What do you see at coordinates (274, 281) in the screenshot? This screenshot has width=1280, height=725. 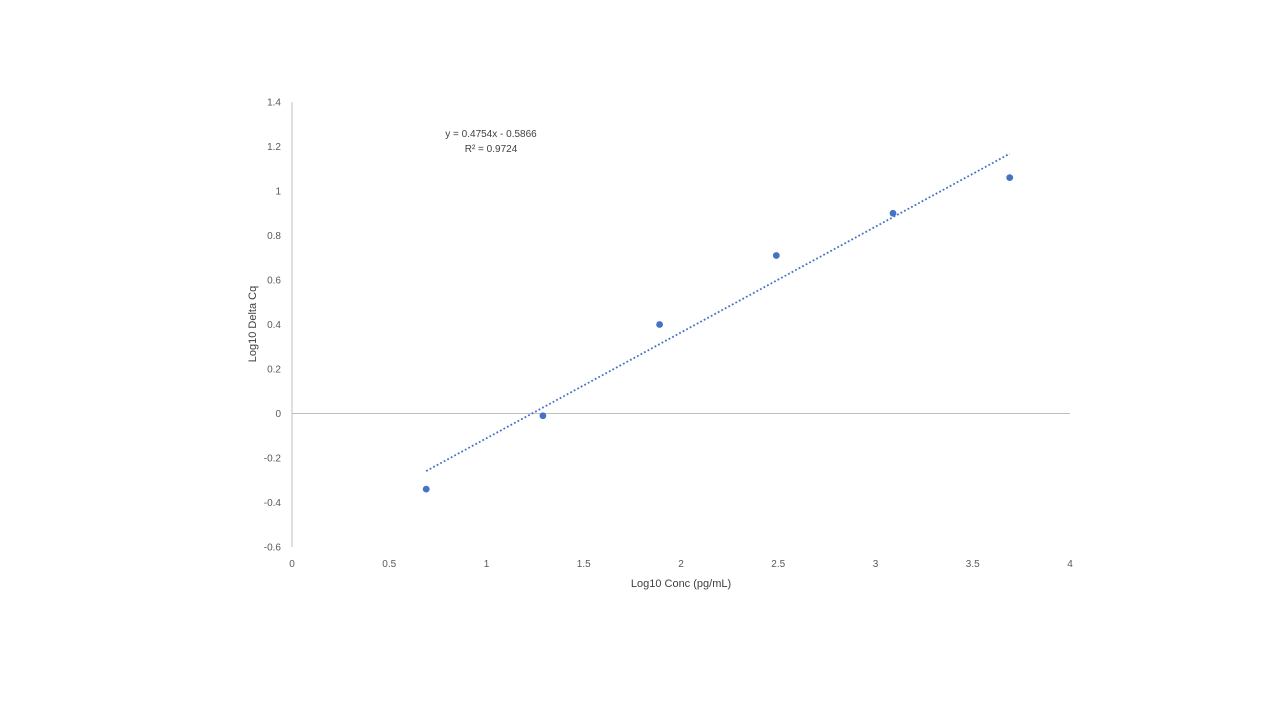 I see `y-tick-label: 0.6` at bounding box center [274, 281].